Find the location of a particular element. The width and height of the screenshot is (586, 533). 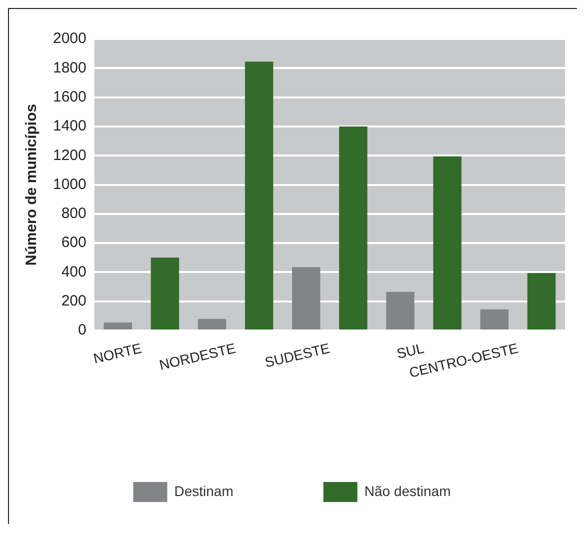

x-tick-label: SUDESTE is located at coordinates (297, 355).